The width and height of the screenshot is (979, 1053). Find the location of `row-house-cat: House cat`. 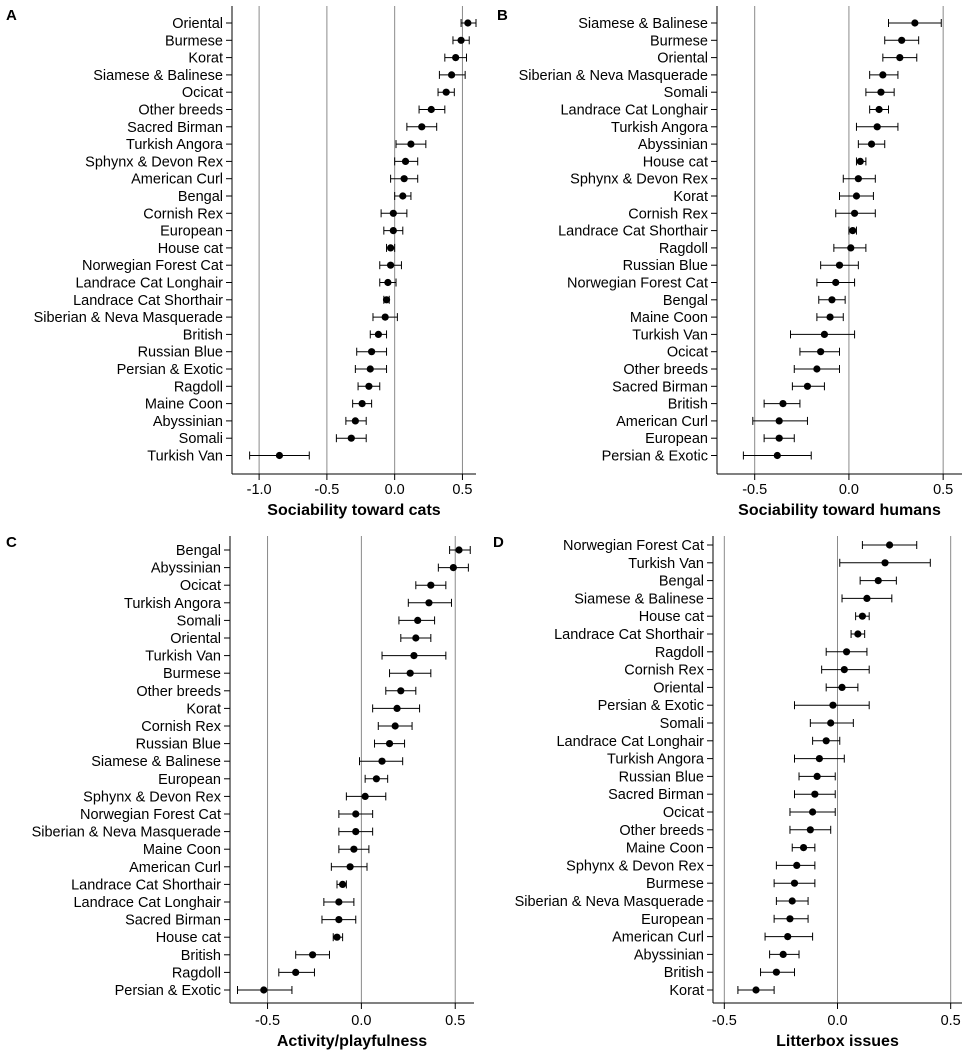

row-house-cat: House cat is located at coordinates (277, 249).